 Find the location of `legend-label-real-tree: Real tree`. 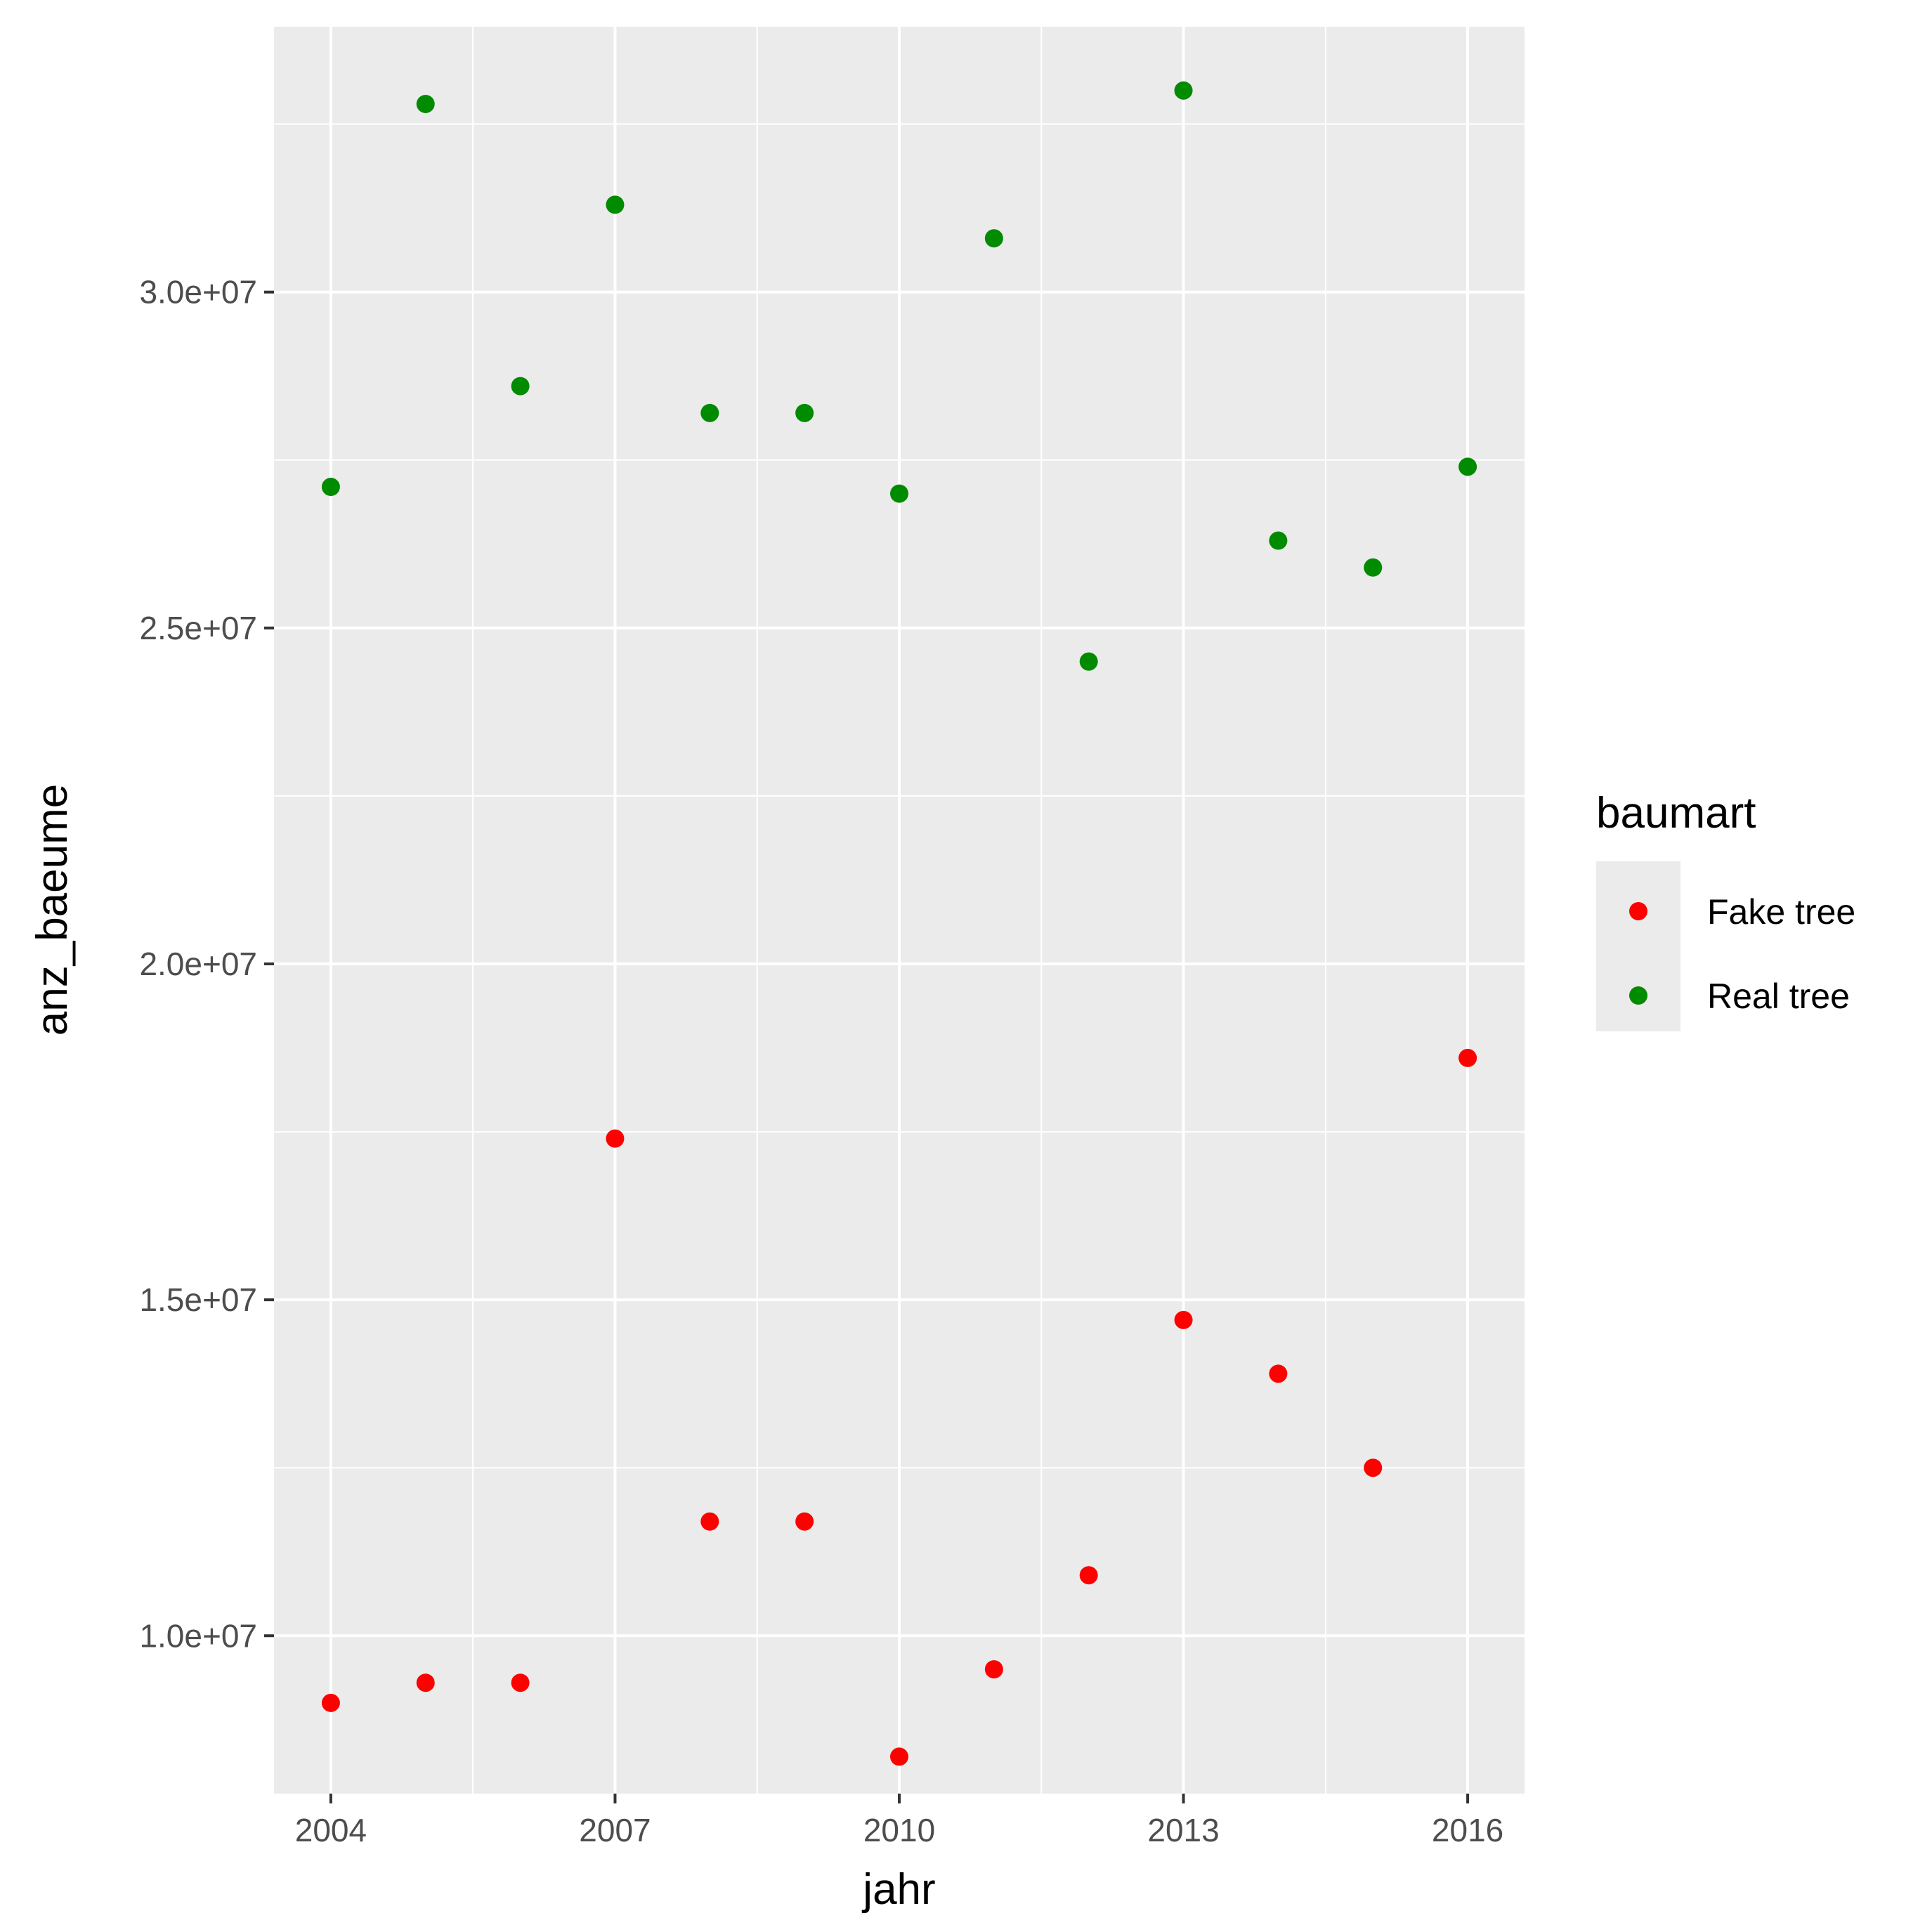

legend-label-real-tree: Real tree is located at coordinates (1779, 996).